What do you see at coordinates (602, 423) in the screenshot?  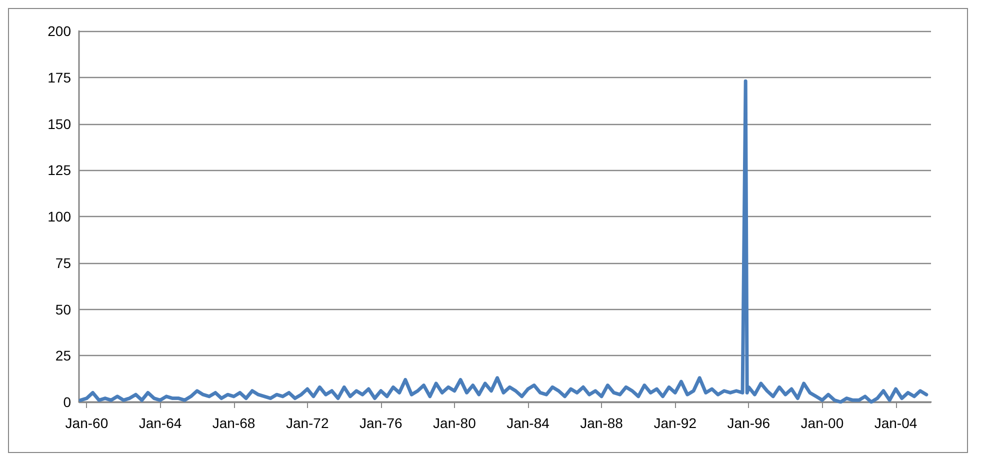 I see `x-tick-label: Jan-88` at bounding box center [602, 423].